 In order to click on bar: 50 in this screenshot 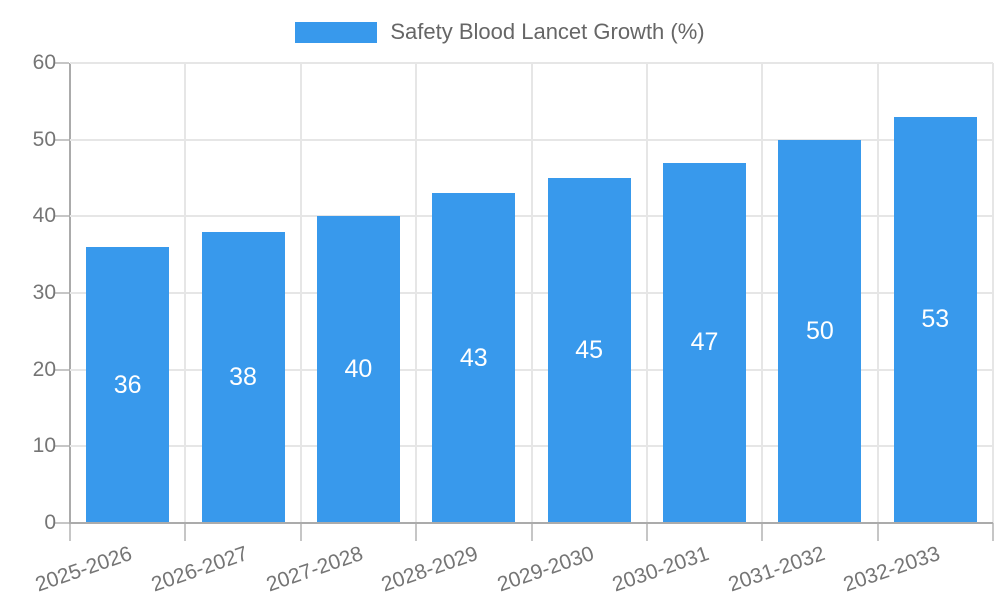, I will do `click(820, 331)`.